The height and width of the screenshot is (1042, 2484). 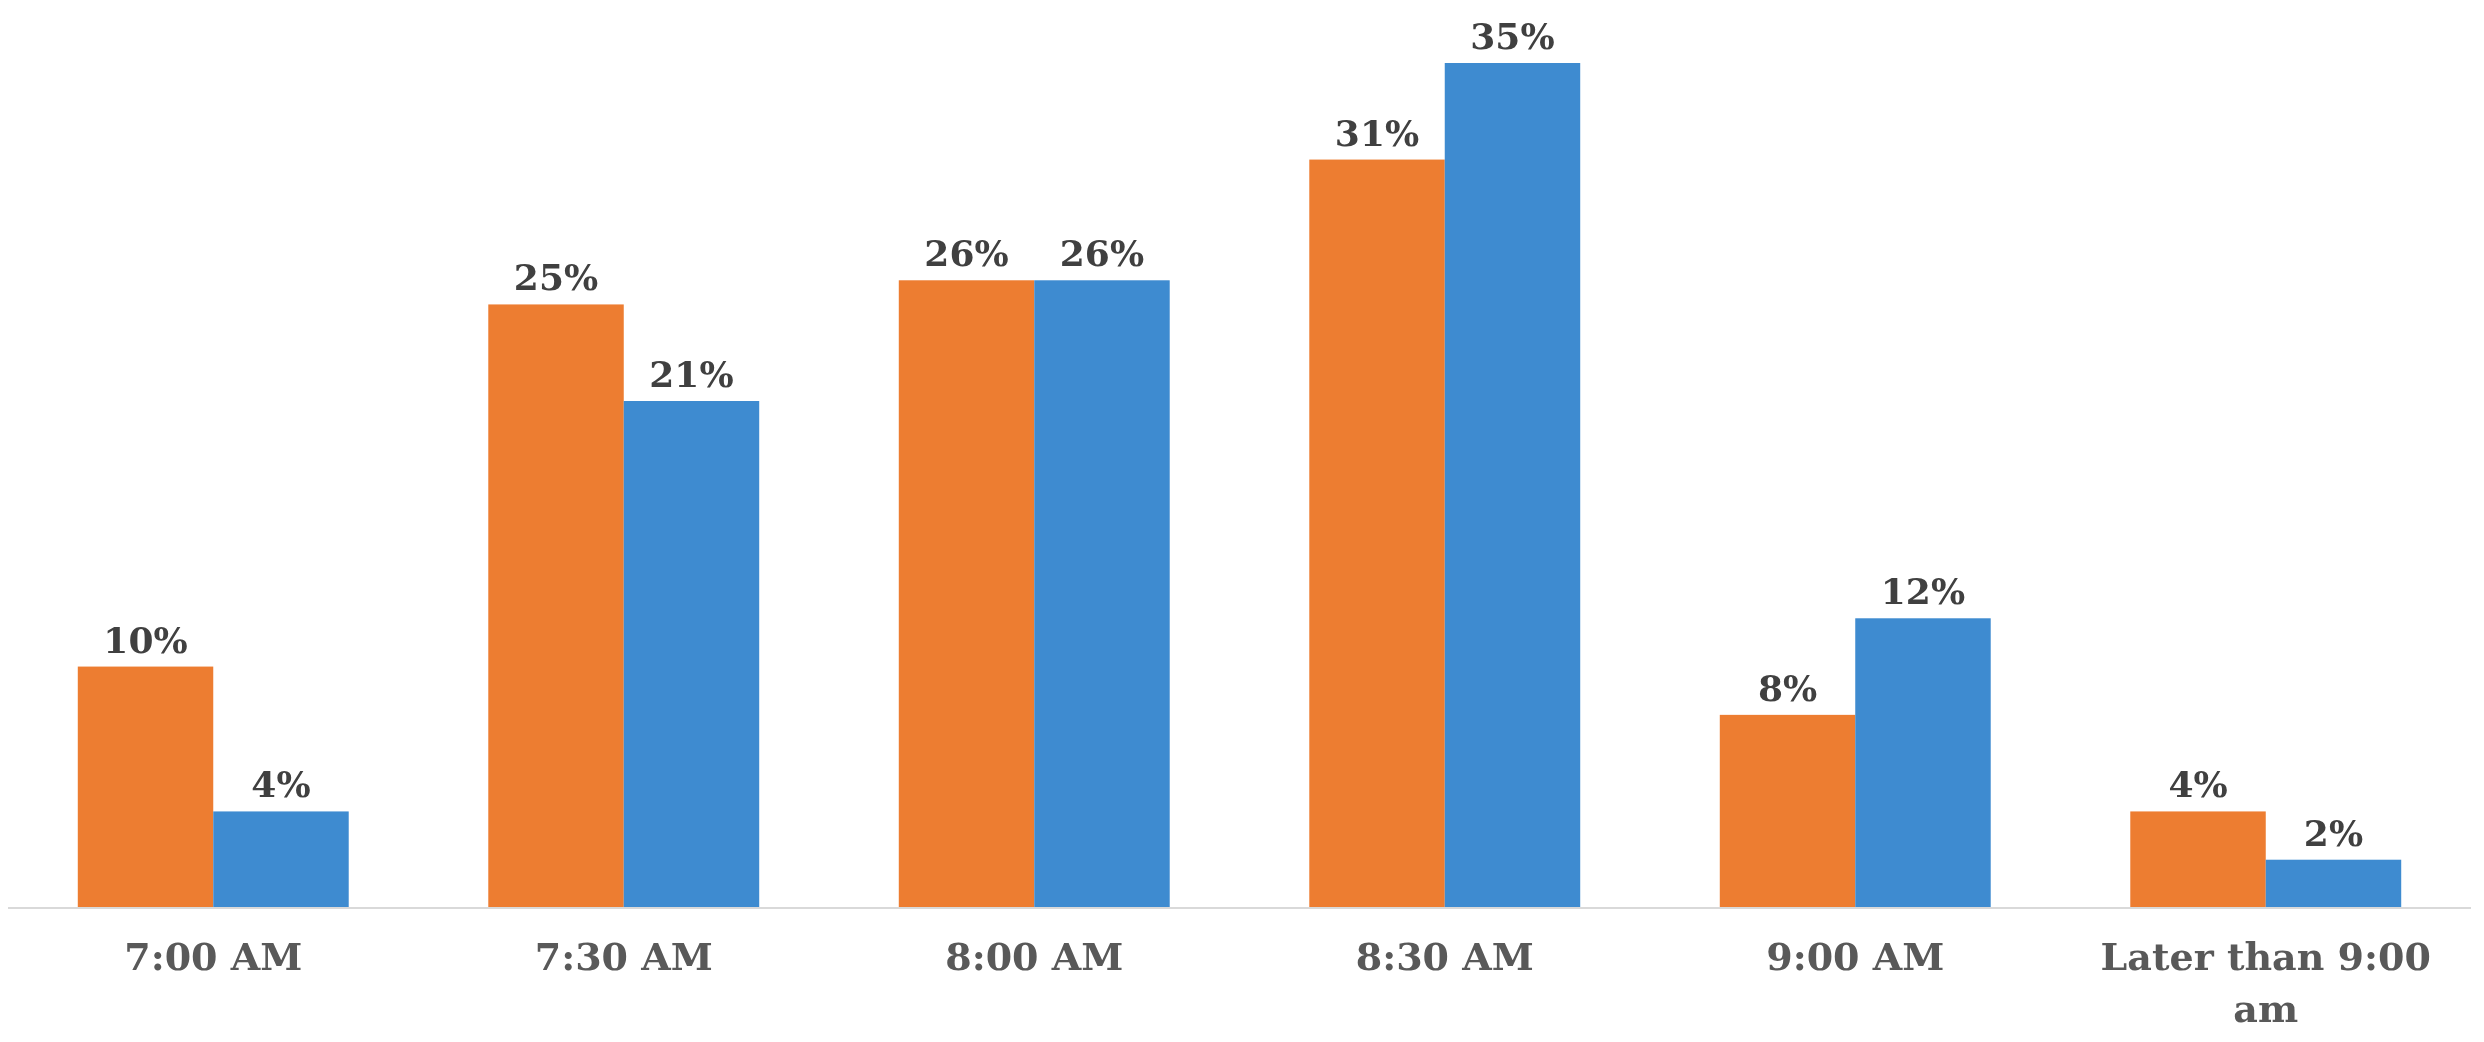 I want to click on x-tick-label: 7:30 AM, so click(x=623, y=956).